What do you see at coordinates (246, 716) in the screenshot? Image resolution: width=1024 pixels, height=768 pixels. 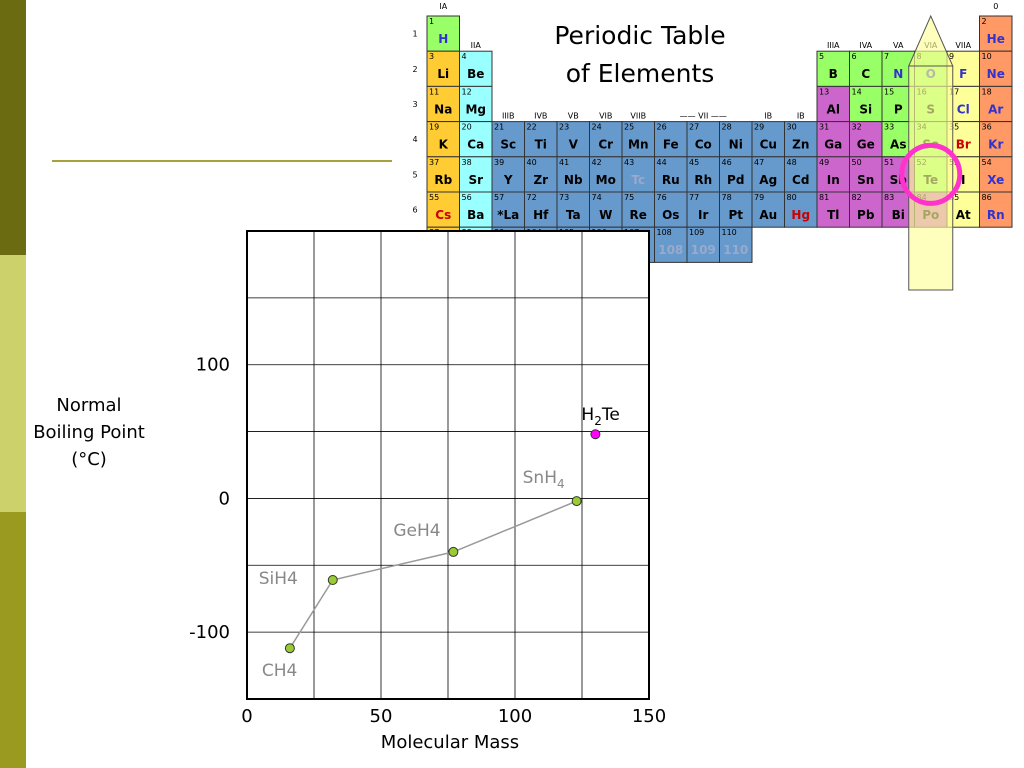 I see `x-tick-label: 0` at bounding box center [246, 716].